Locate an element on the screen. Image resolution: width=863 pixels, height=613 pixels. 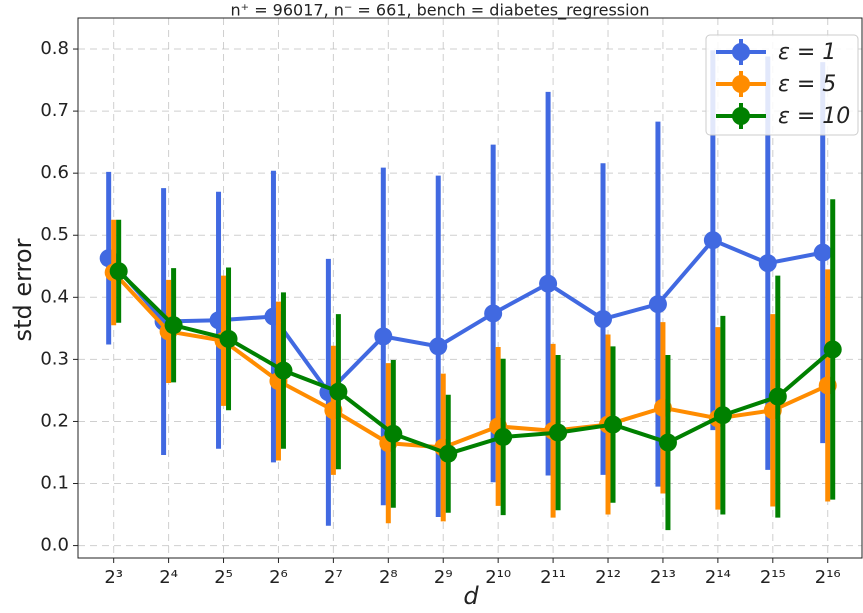
y-tick-label: 0.0 is located at coordinates (54, 545).